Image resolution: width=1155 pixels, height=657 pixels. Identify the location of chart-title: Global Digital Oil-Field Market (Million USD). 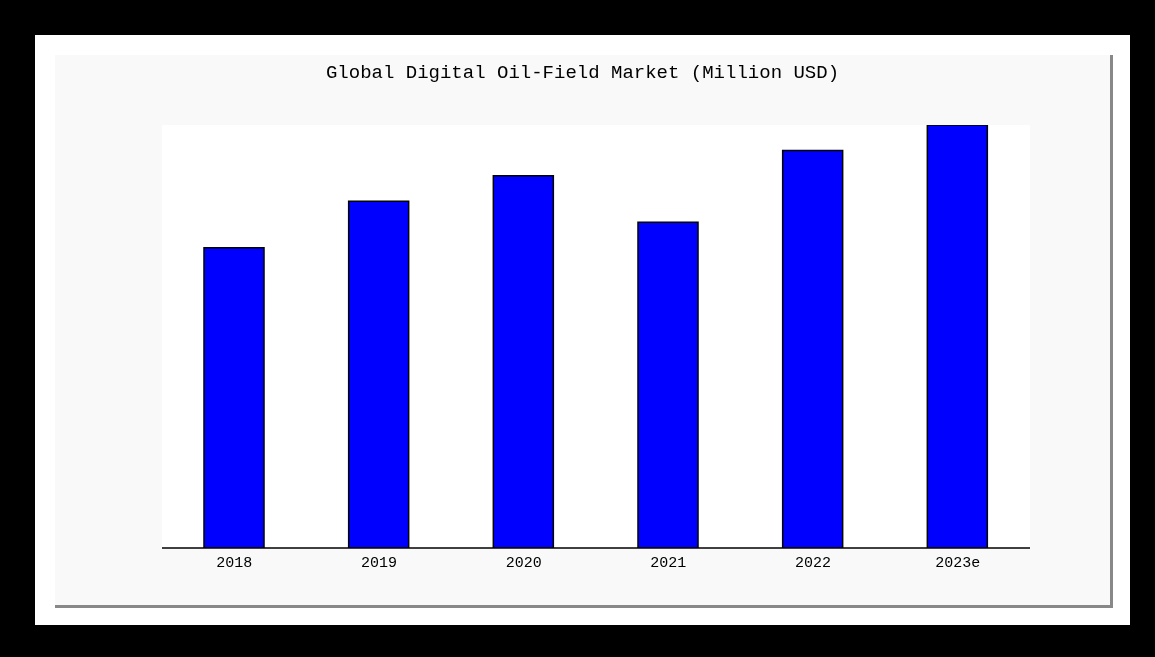
(582, 73).